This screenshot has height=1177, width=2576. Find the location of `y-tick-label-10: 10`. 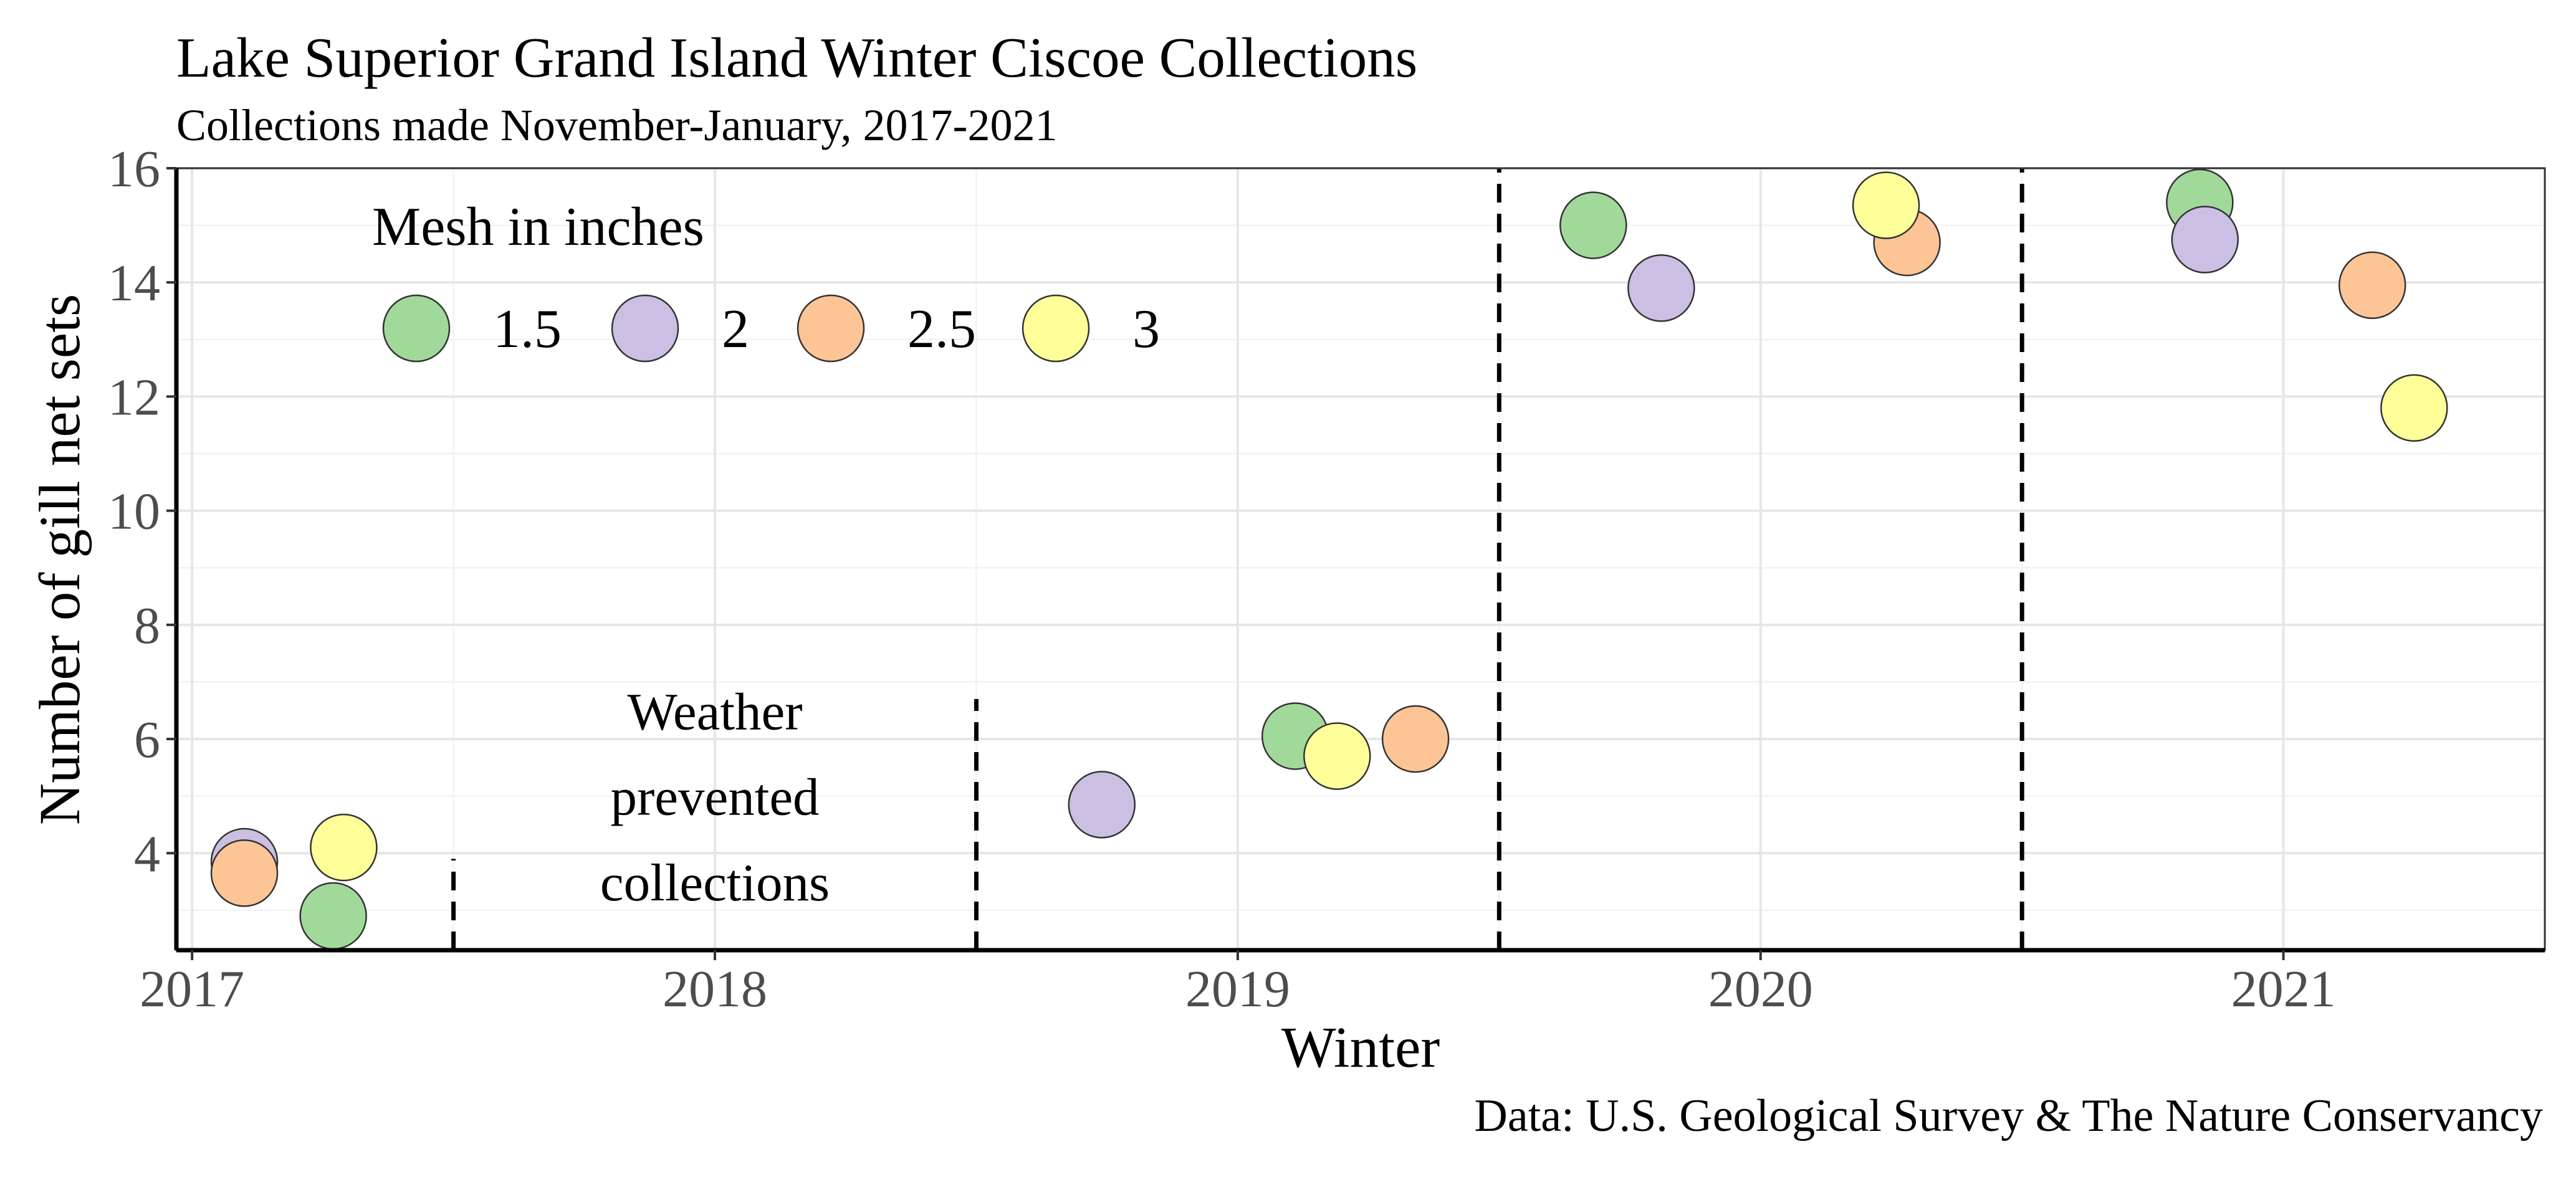

y-tick-label-10: 10 is located at coordinates (134, 512).